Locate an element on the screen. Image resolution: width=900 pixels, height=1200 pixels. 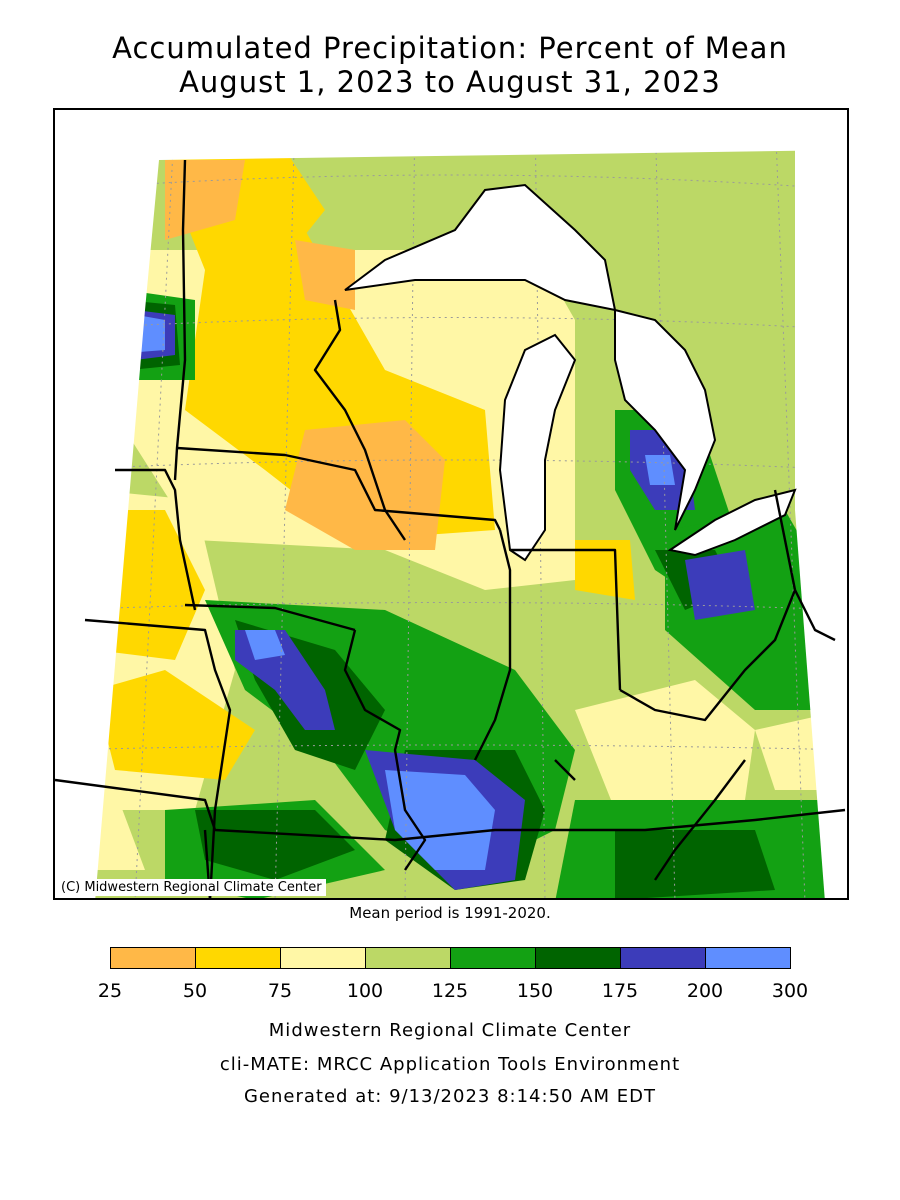
lake-michigan is located at coordinates (537, 447).